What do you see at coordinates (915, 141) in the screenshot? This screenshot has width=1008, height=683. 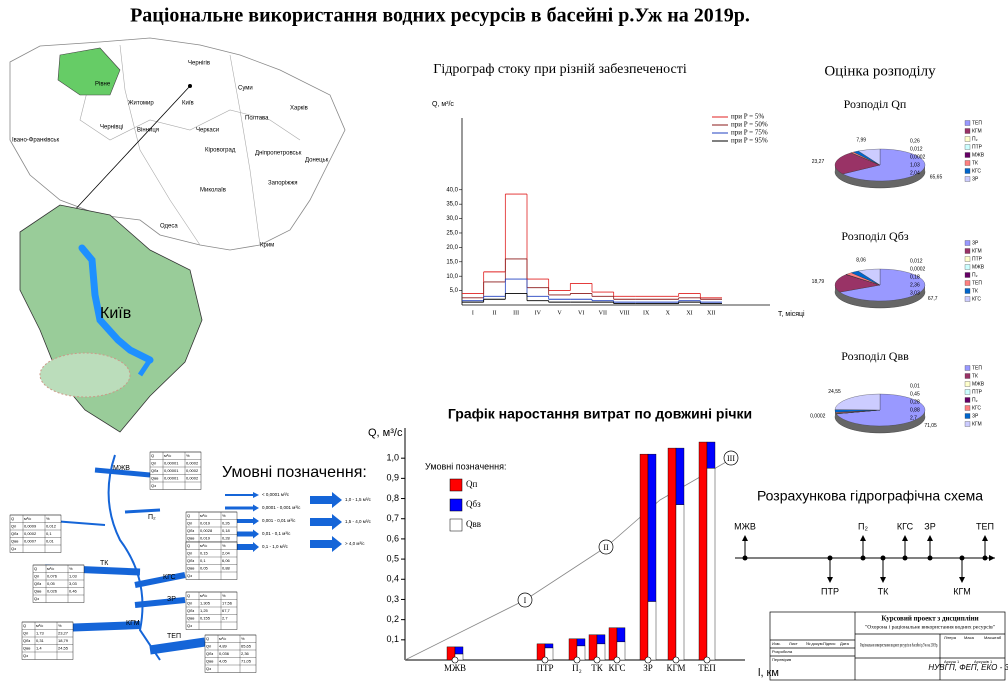 I see `pie-value-label: 0,26` at bounding box center [915, 141].